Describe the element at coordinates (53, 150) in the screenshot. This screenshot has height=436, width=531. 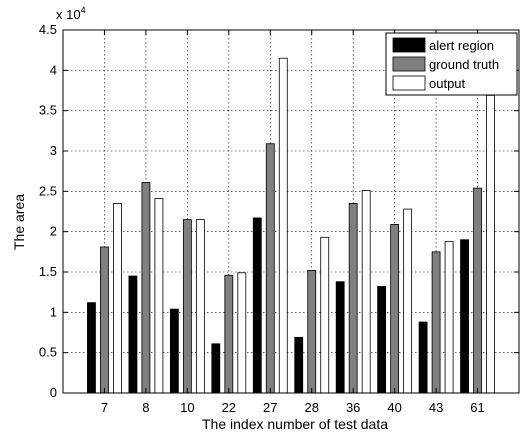
I see `y-tick-label: 3` at that location.